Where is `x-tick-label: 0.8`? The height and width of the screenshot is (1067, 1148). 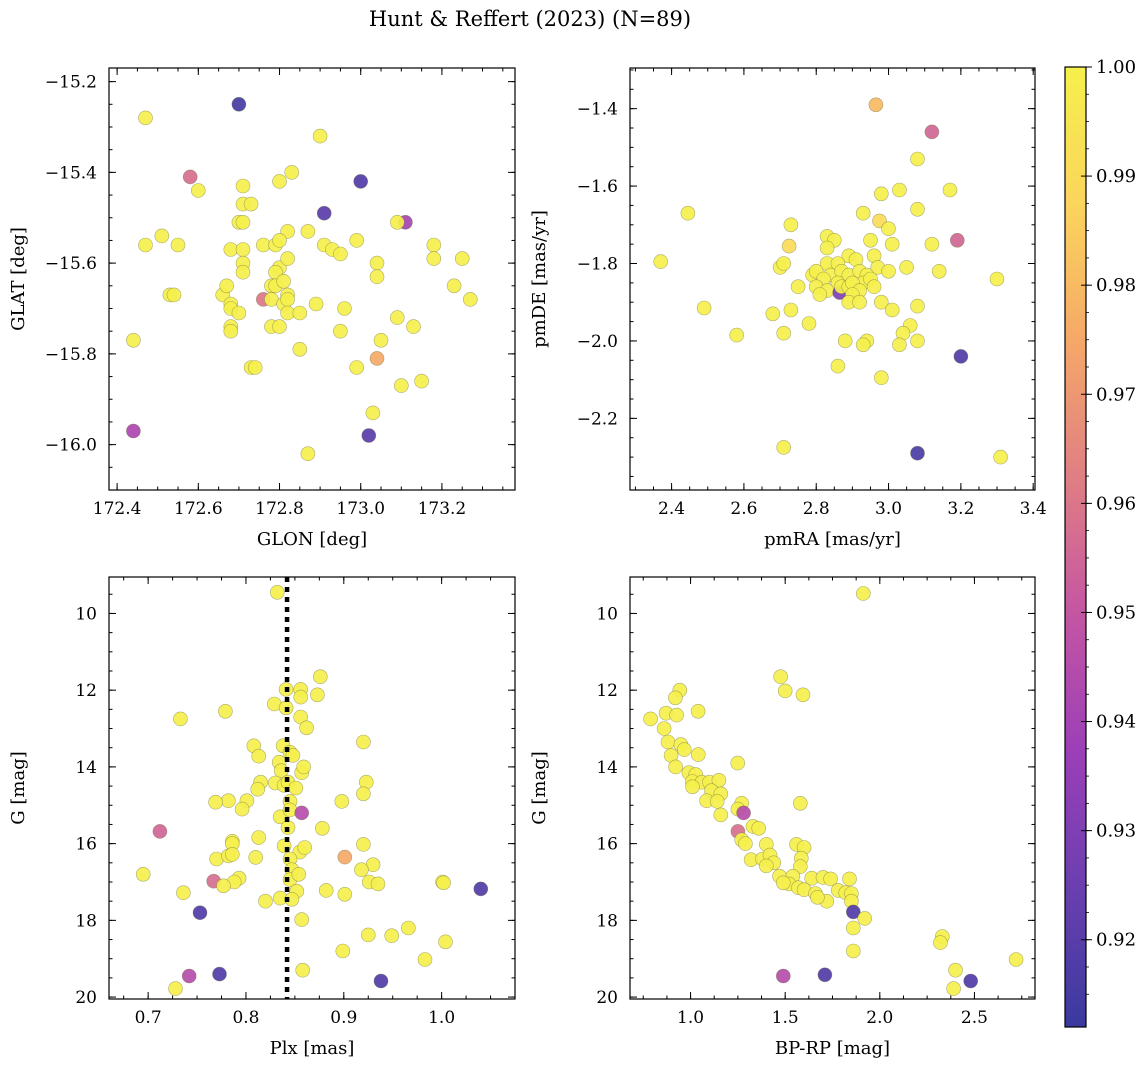 x-tick-label: 0.8 is located at coordinates (245, 1018).